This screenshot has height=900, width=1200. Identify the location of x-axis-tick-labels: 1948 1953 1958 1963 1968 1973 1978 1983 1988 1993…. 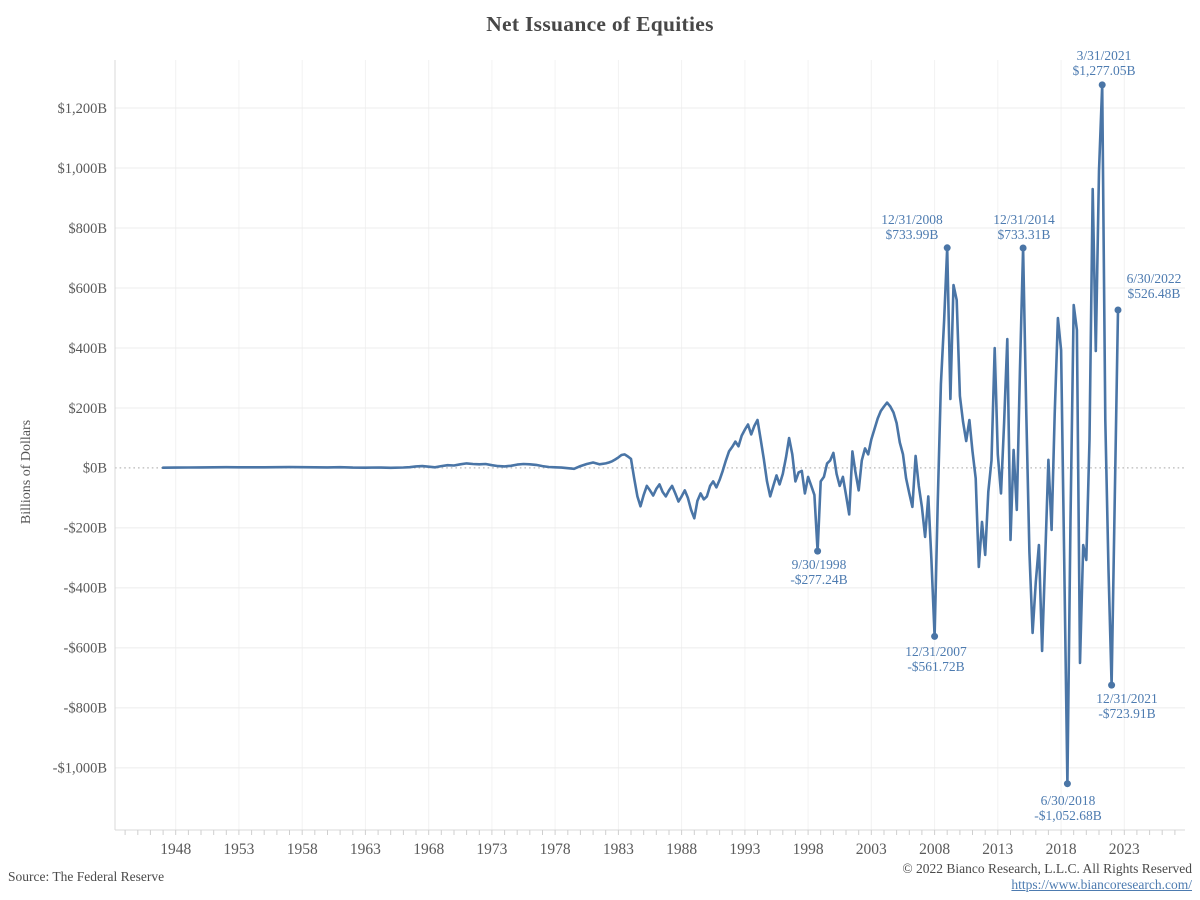
(650, 849).